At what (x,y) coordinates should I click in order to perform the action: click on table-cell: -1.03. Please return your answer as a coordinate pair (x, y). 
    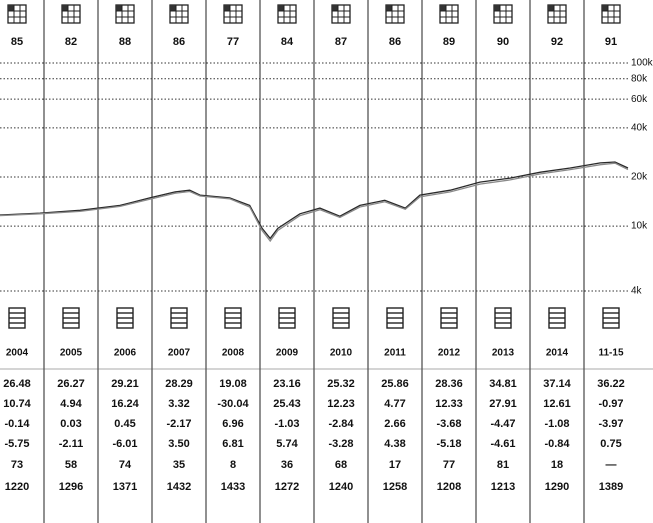
    Looking at the image, I should click on (286, 424).